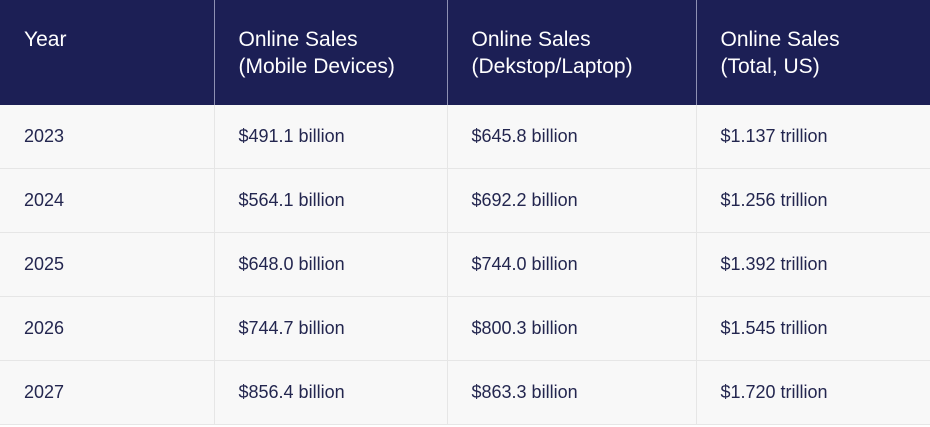 The image size is (930, 427). I want to click on table-cell: $1.545 trillion, so click(812, 328).